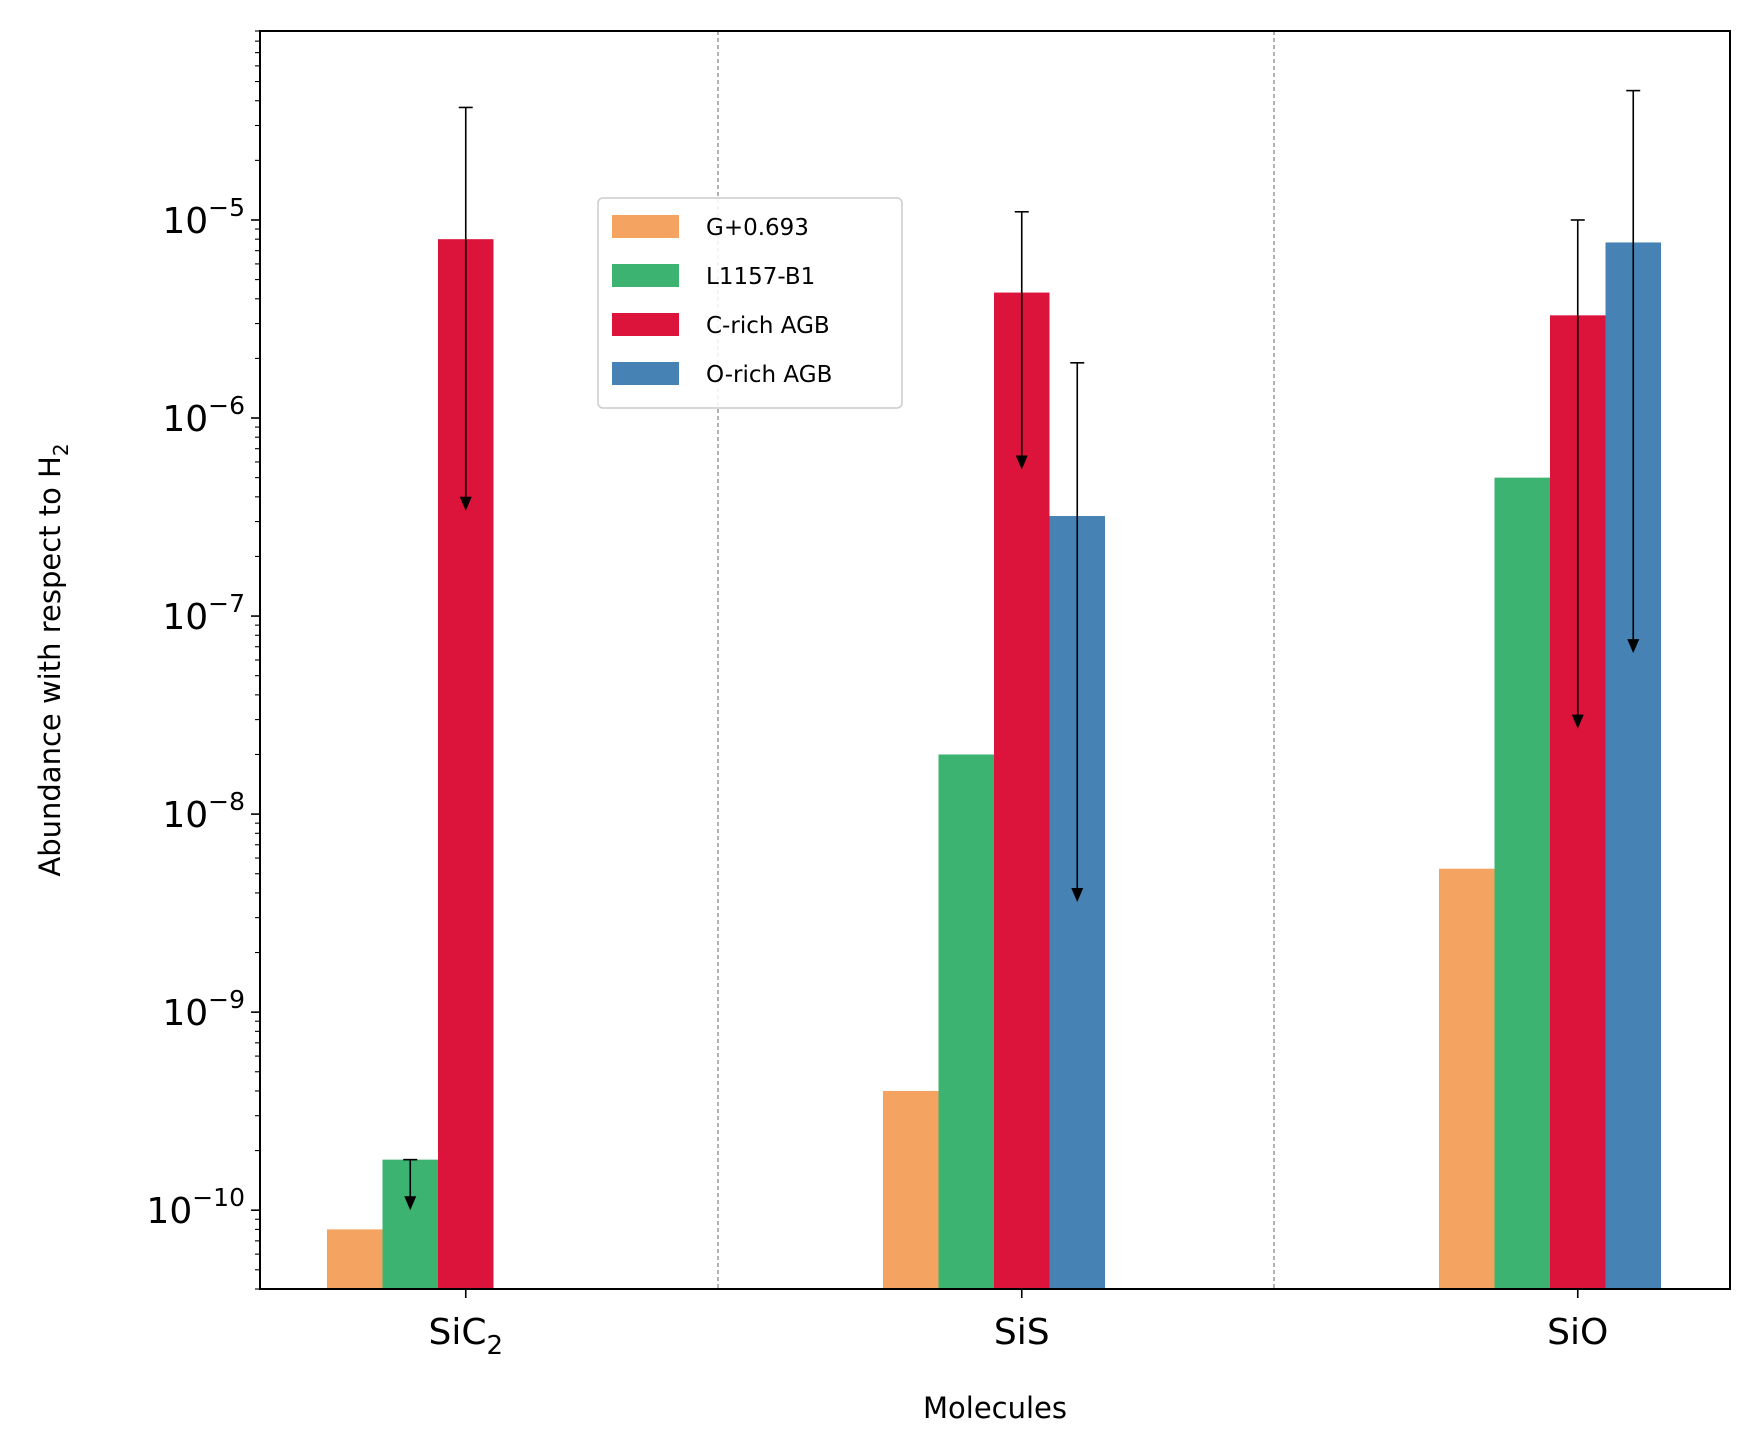 This screenshot has height=1453, width=1751. Describe the element at coordinates (195, 1207) in the screenshot. I see `y-tick-label: 10⁻¹⁰` at that location.